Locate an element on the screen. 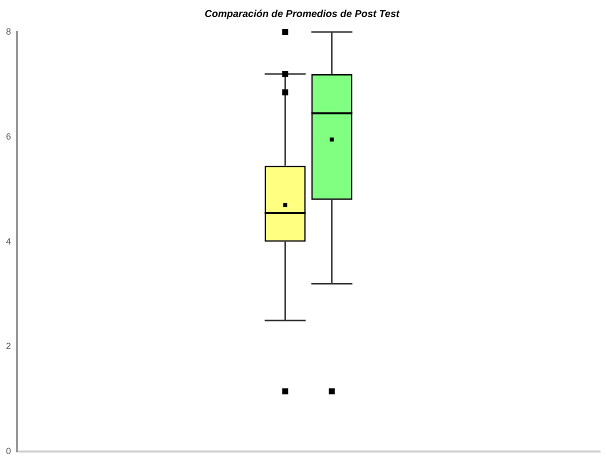 The height and width of the screenshot is (459, 606). y-tick-label: 0 is located at coordinates (9, 451).